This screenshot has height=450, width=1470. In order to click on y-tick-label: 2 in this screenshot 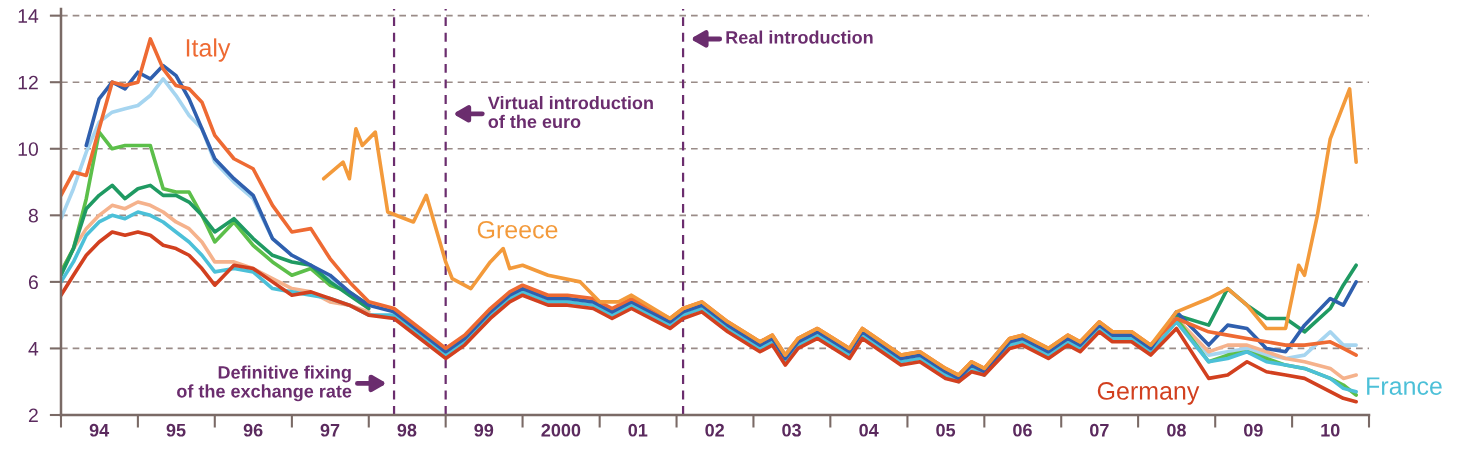, I will do `click(33, 415)`.